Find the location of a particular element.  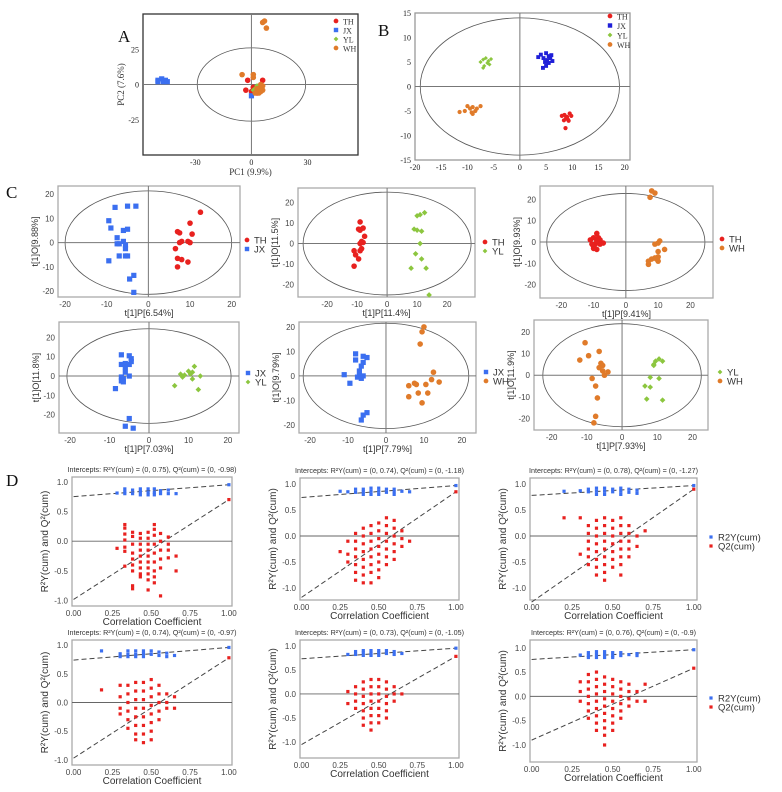

legend-label: YL is located at coordinates (261, 383).